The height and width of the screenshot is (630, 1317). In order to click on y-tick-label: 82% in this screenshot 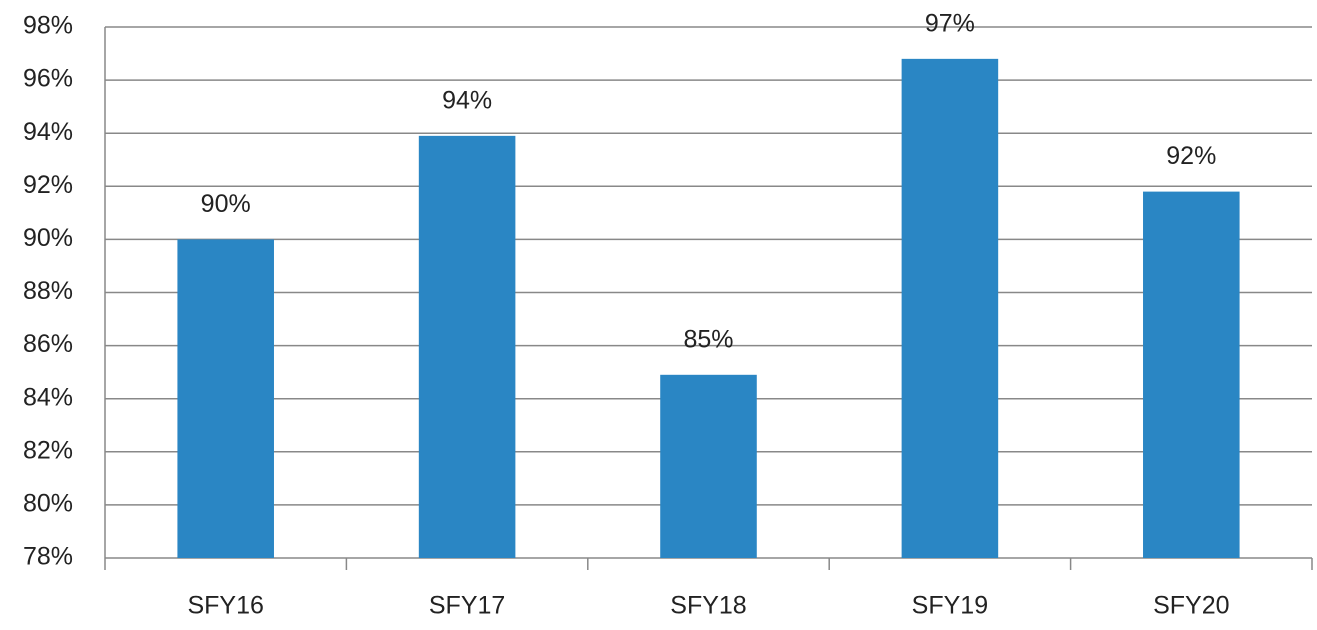, I will do `click(48, 450)`.